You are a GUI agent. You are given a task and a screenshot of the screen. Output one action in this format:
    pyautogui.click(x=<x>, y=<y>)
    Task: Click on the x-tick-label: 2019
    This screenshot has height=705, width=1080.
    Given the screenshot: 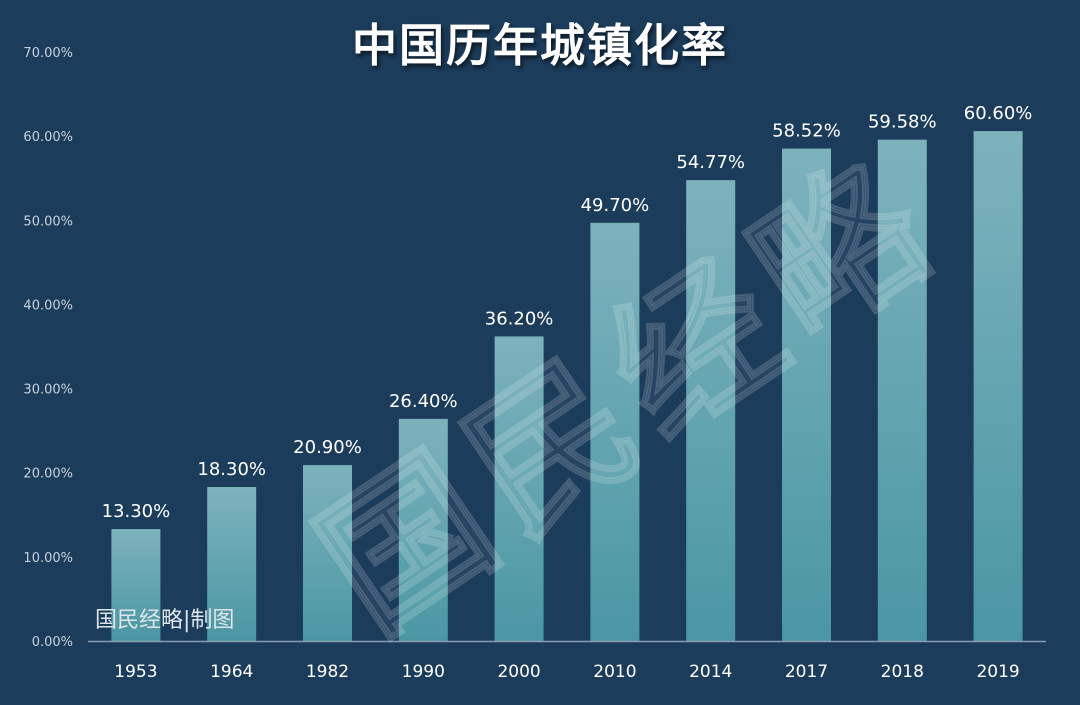 What is the action you would take?
    pyautogui.click(x=997, y=672)
    